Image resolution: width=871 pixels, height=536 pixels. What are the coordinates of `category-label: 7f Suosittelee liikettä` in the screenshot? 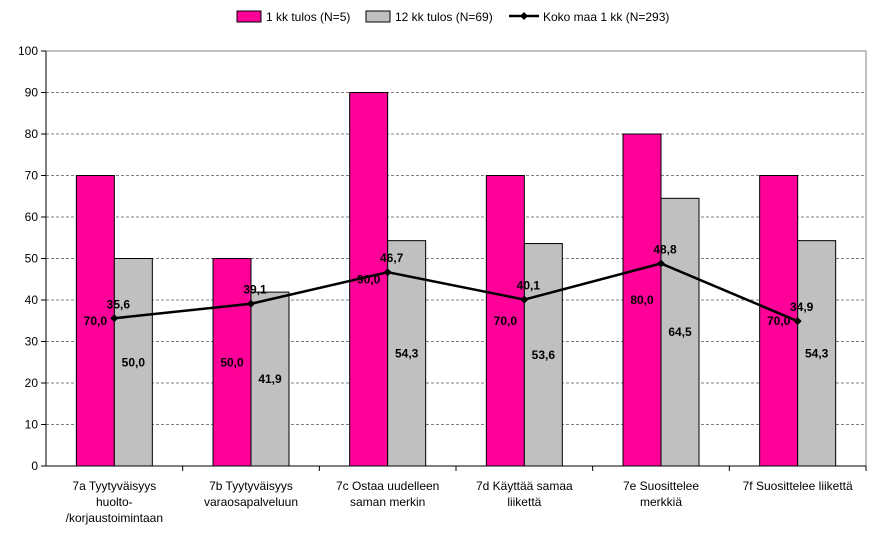 It's located at (798, 486).